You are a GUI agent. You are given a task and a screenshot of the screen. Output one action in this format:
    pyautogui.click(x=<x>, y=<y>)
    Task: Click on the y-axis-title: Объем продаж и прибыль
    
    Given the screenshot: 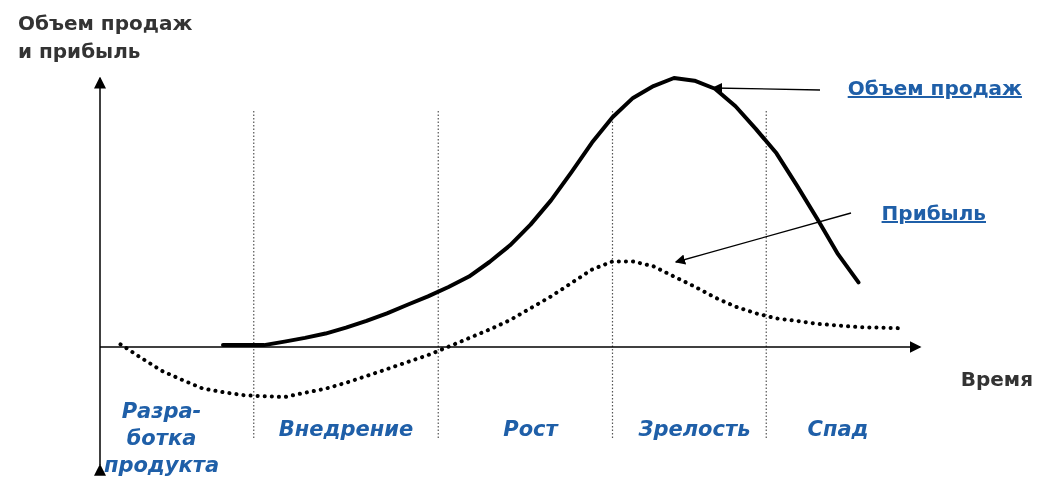 What is the action you would take?
    pyautogui.click(x=105, y=37)
    